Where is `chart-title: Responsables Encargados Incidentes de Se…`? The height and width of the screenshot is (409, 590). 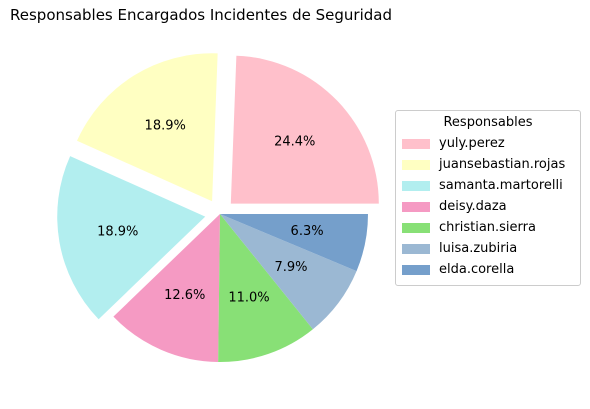 chart-title: Responsables Encargados Incidentes de Se… is located at coordinates (201, 15).